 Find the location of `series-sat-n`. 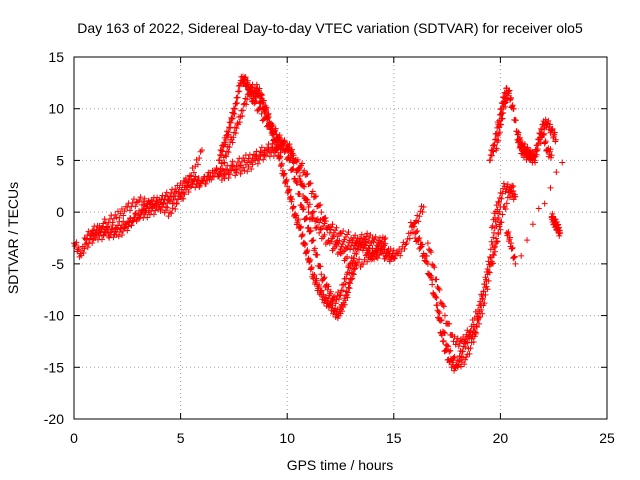

series-sat-n is located at coordinates (534, 146).